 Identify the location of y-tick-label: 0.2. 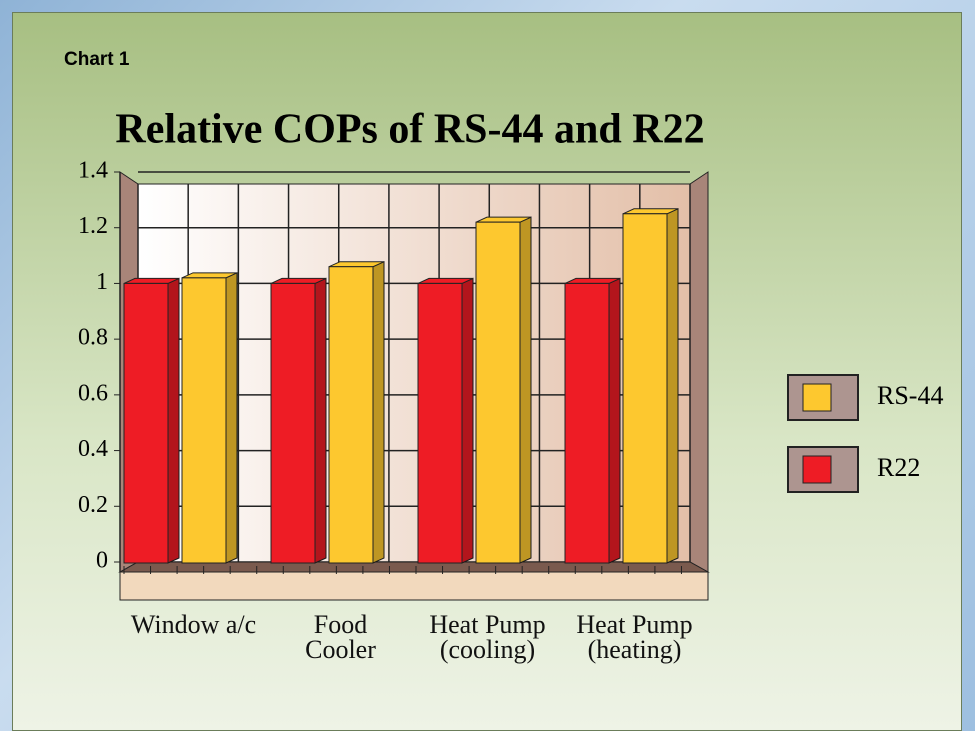
(93, 505).